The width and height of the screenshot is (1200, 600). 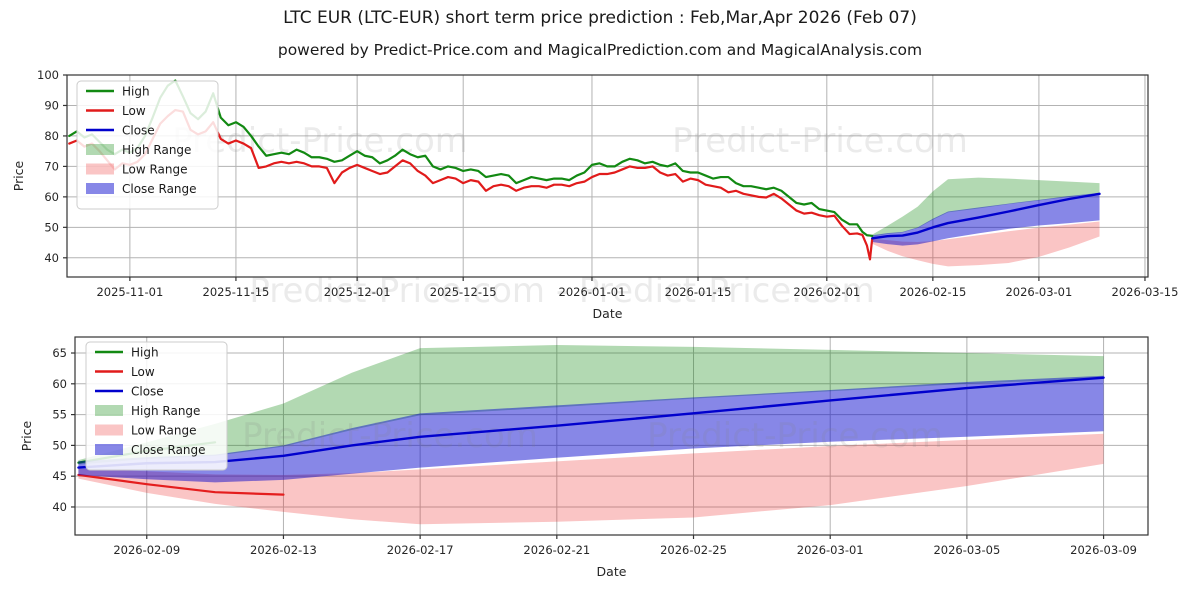 What do you see at coordinates (129, 292) in the screenshot?
I see `x-tick-label: 2025-11-01` at bounding box center [129, 292].